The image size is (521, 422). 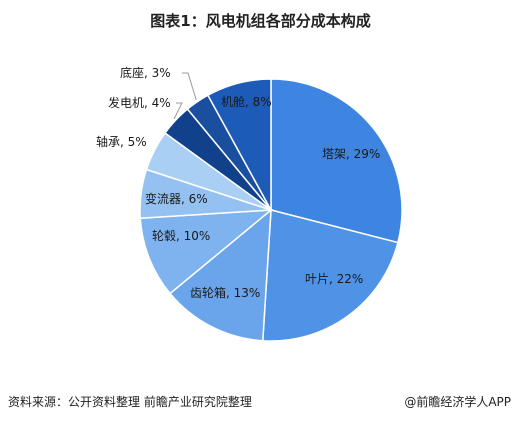 I want to click on slice-label: 轴承, 5%, so click(x=121, y=141).